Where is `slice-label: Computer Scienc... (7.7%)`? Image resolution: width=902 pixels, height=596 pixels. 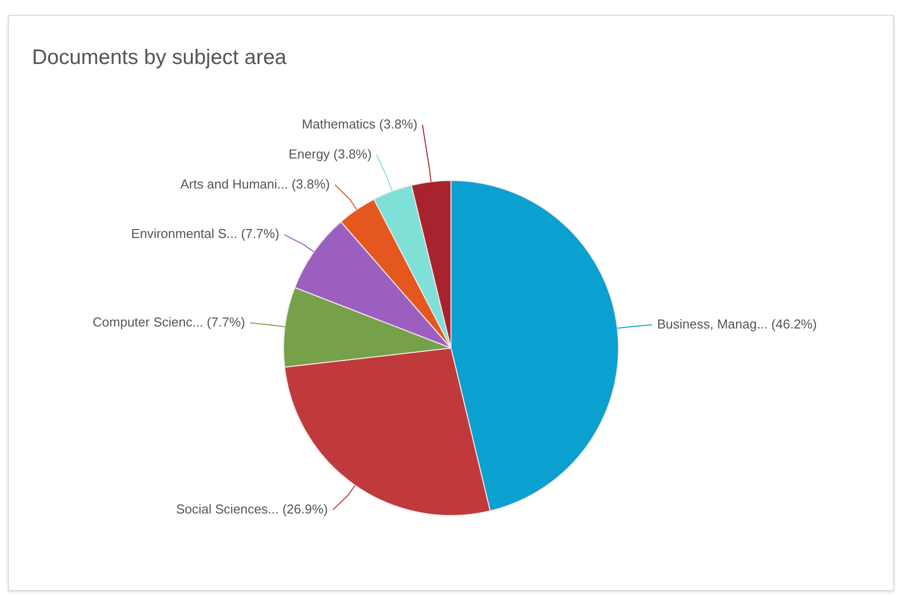
slice-label: Computer Scienc... (7.7%) is located at coordinates (169, 322).